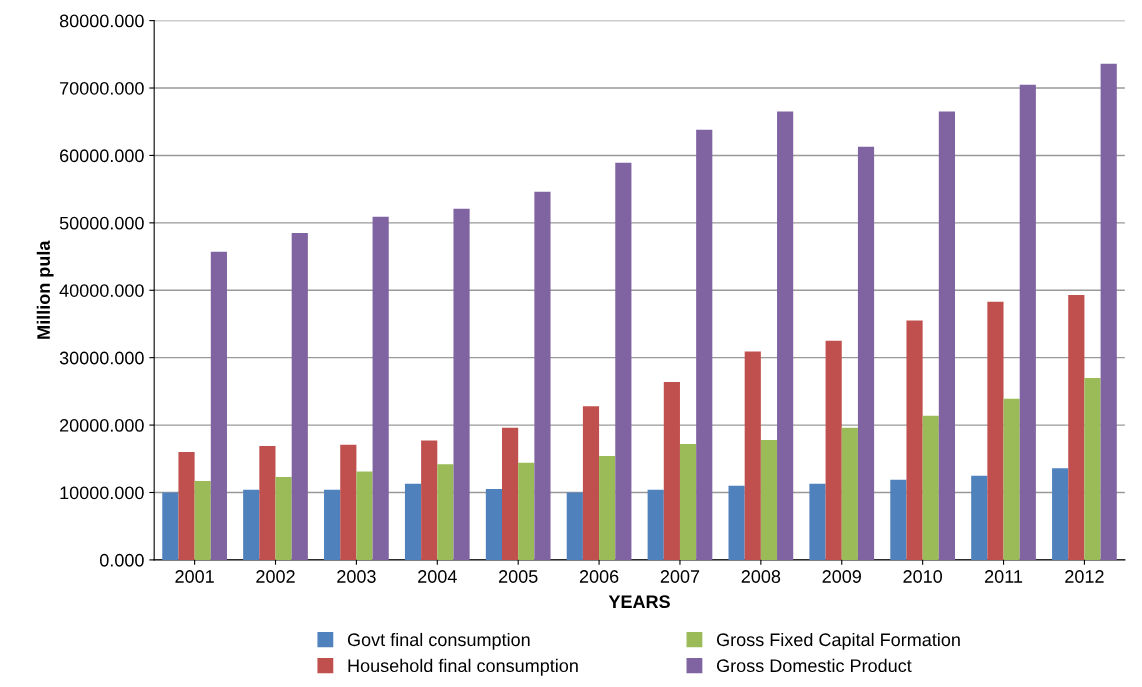 The height and width of the screenshot is (687, 1142). What do you see at coordinates (923, 576) in the screenshot?
I see `x-tick-label: 2010` at bounding box center [923, 576].